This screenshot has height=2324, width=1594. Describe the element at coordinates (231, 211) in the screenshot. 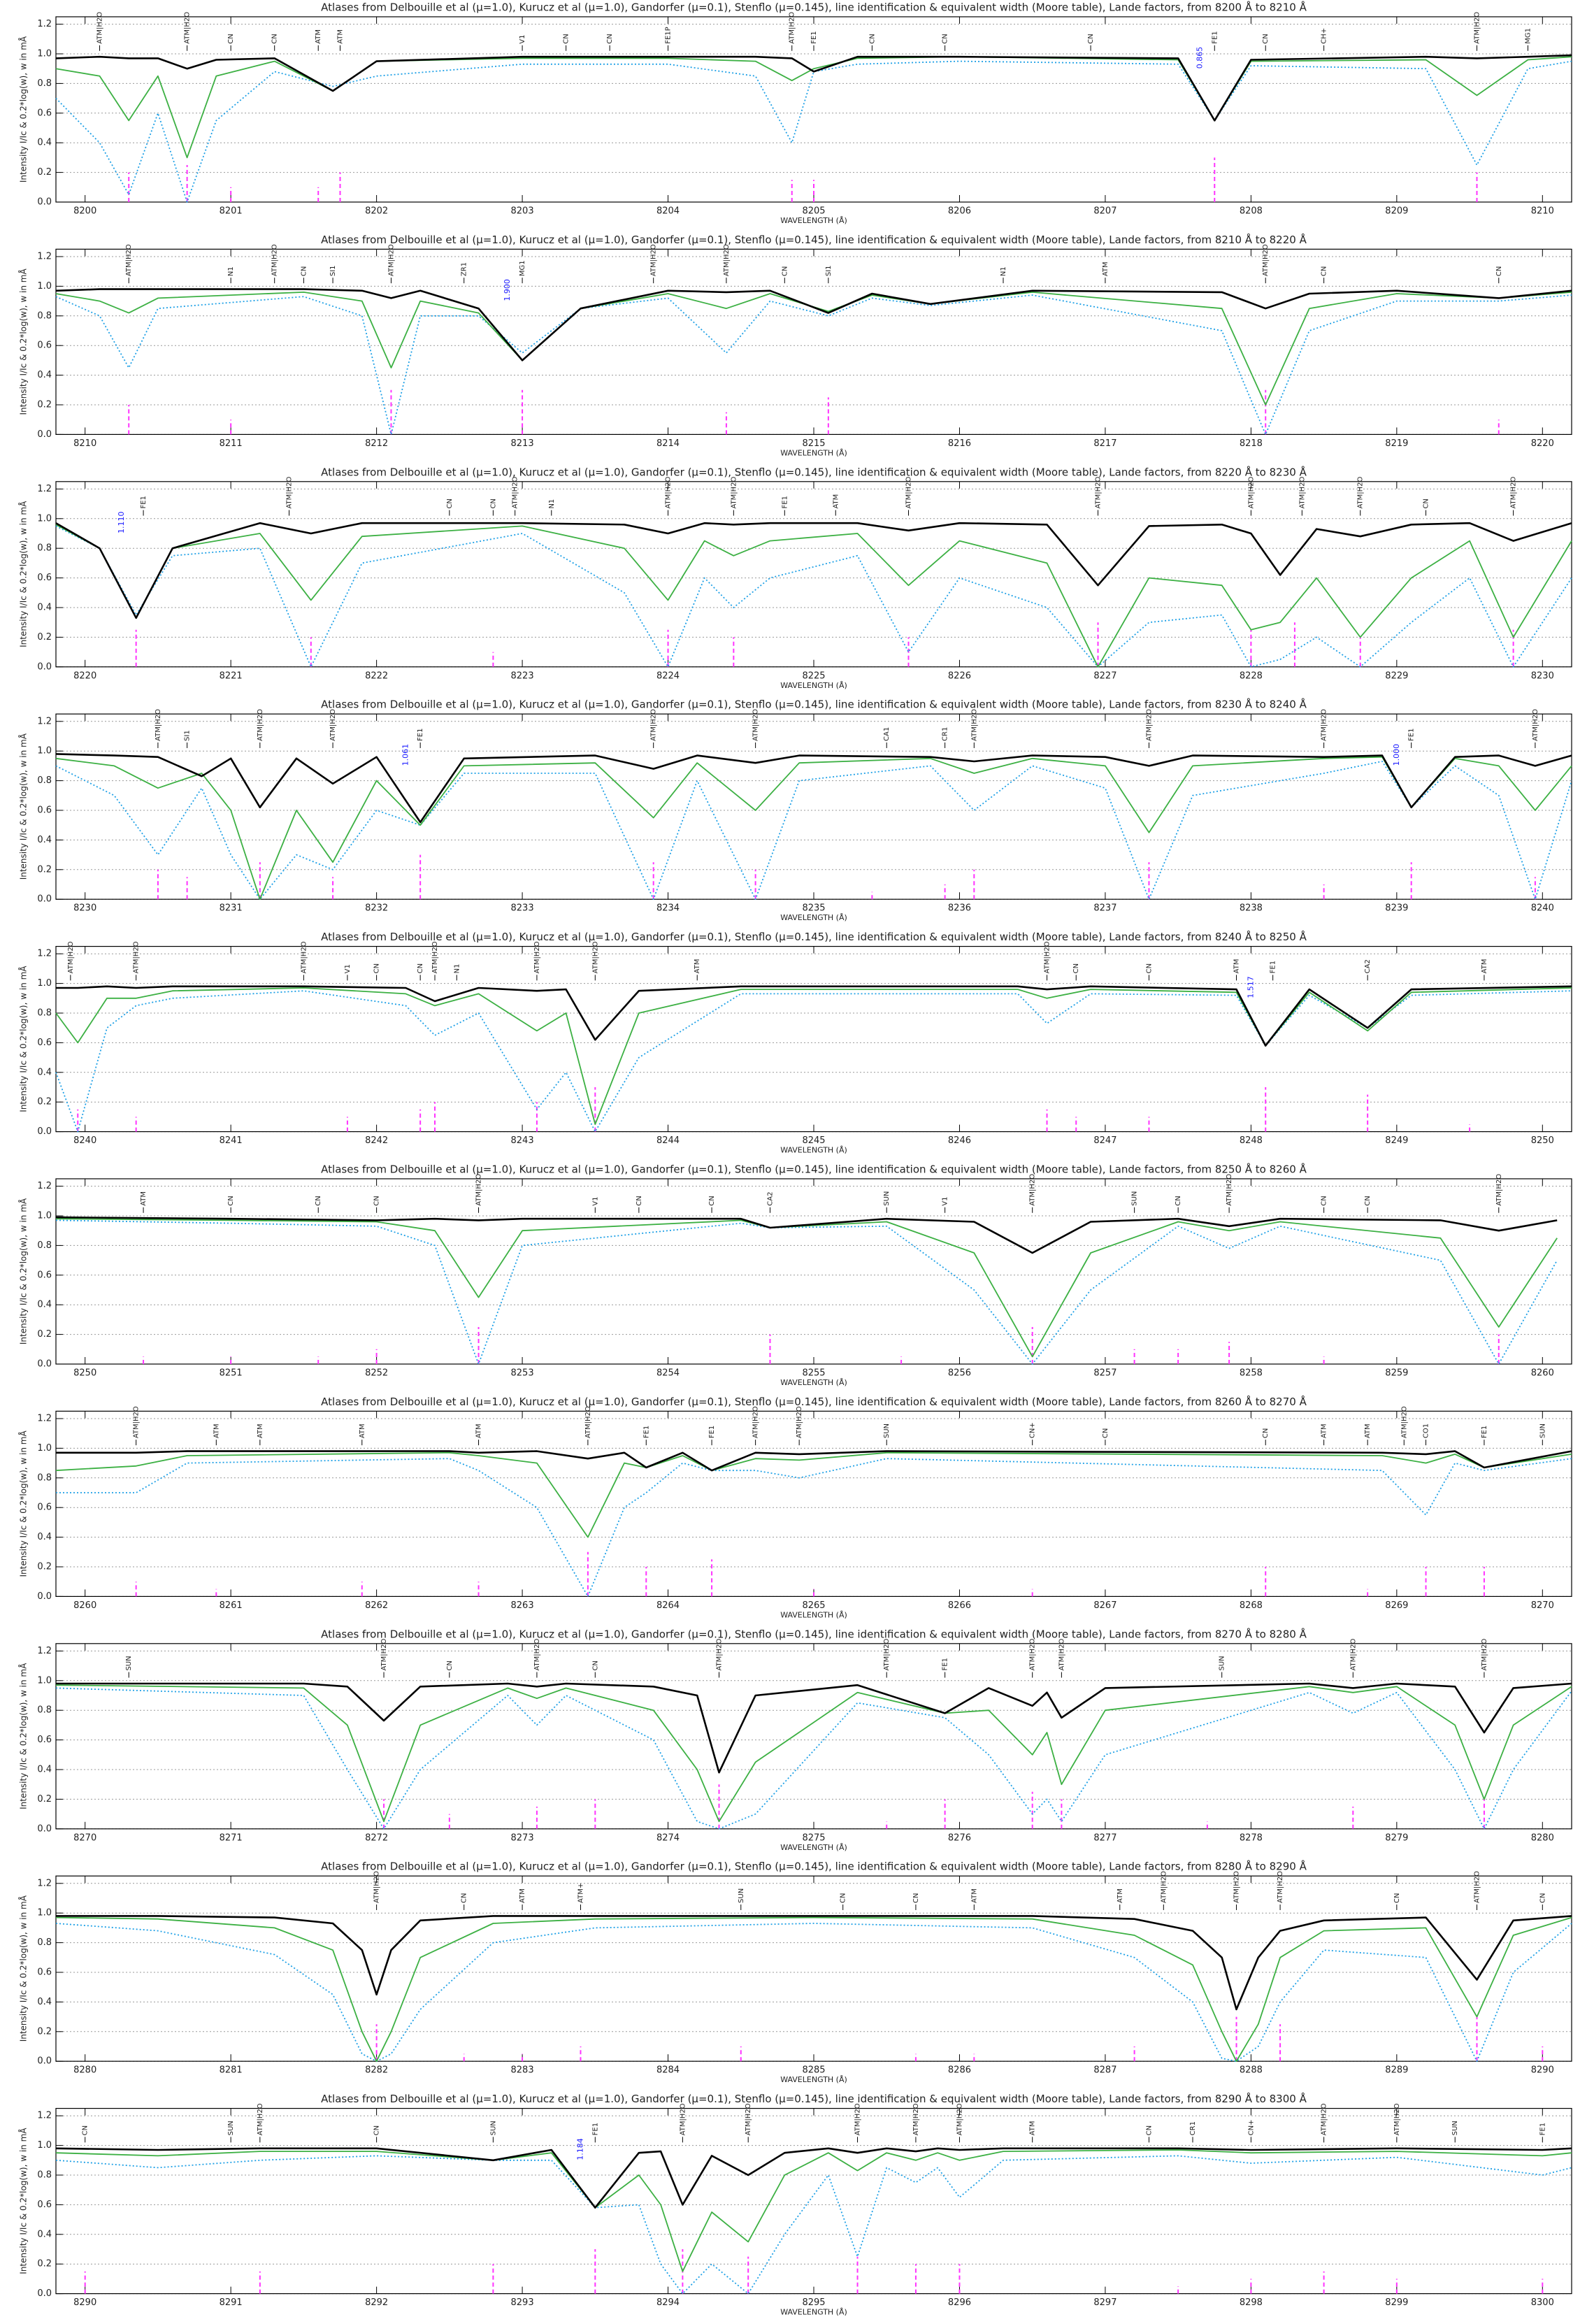

I see `x-tick-label: 8201` at that location.